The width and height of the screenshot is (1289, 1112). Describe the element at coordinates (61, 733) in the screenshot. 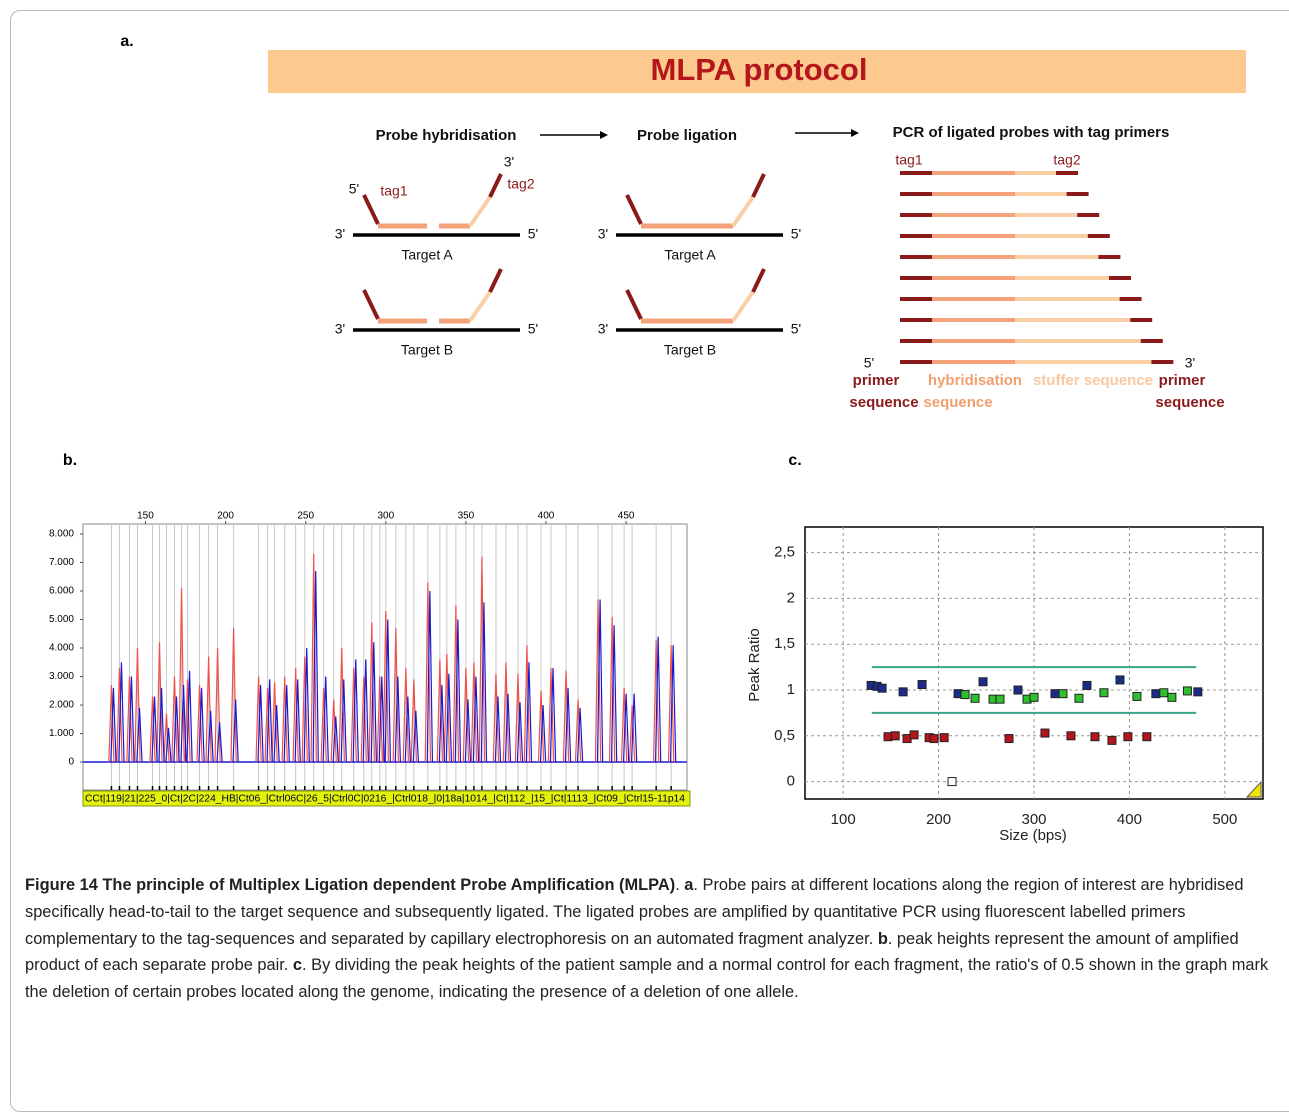

I see `y-tick-label: 1.000` at that location.